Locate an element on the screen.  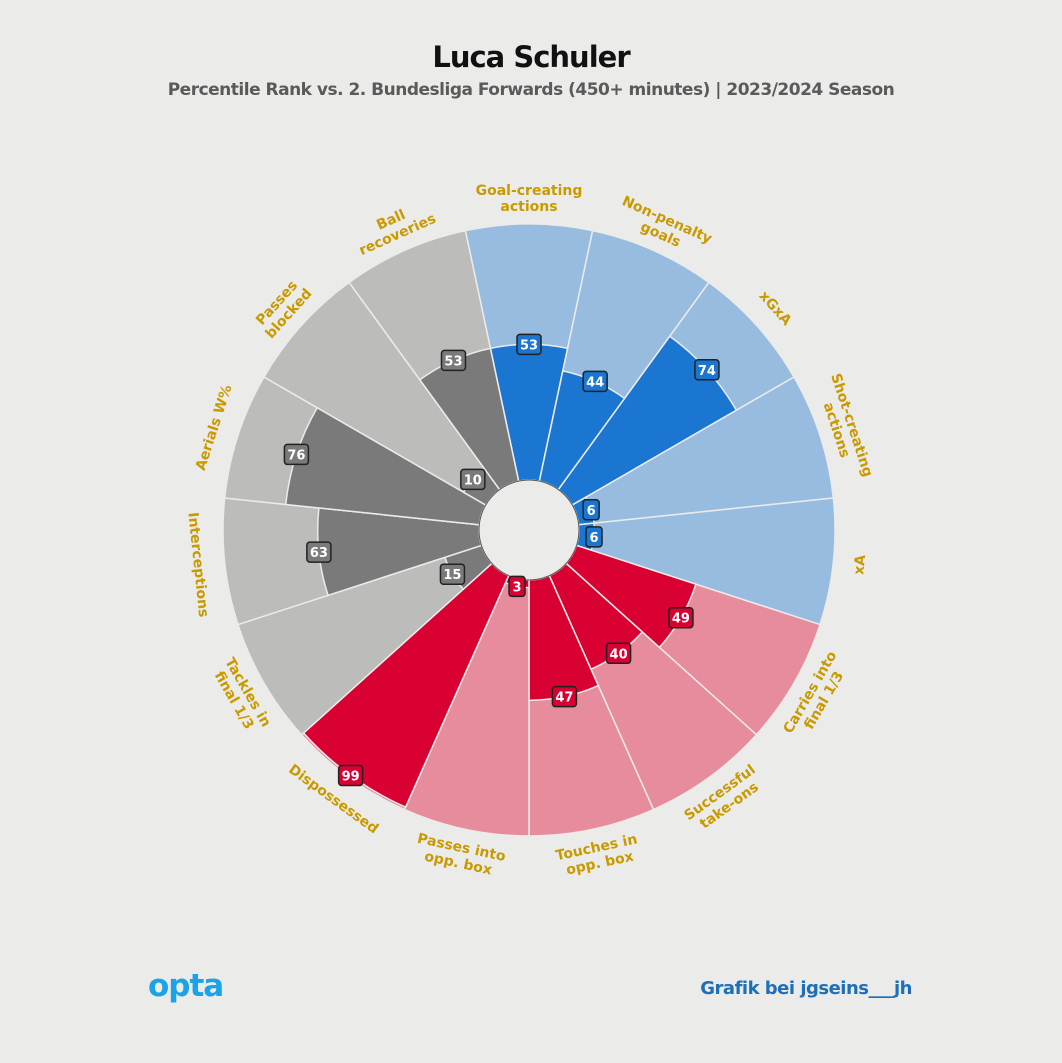
value-label: 74 is located at coordinates (707, 371).